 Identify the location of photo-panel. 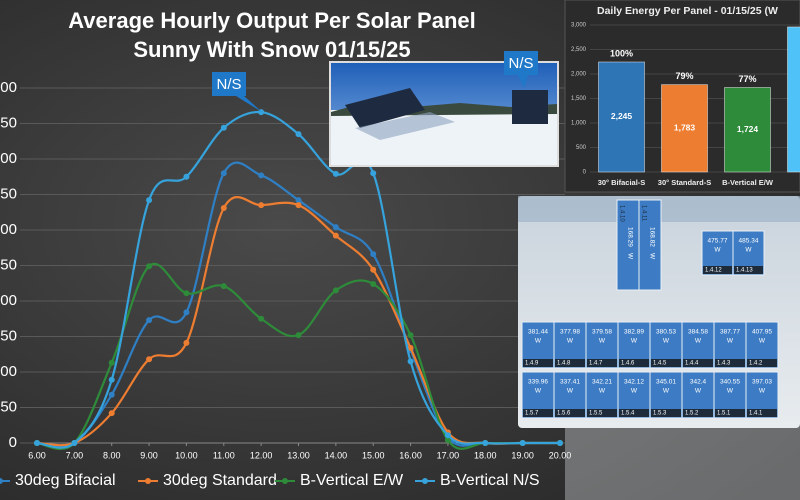
(385, 108).